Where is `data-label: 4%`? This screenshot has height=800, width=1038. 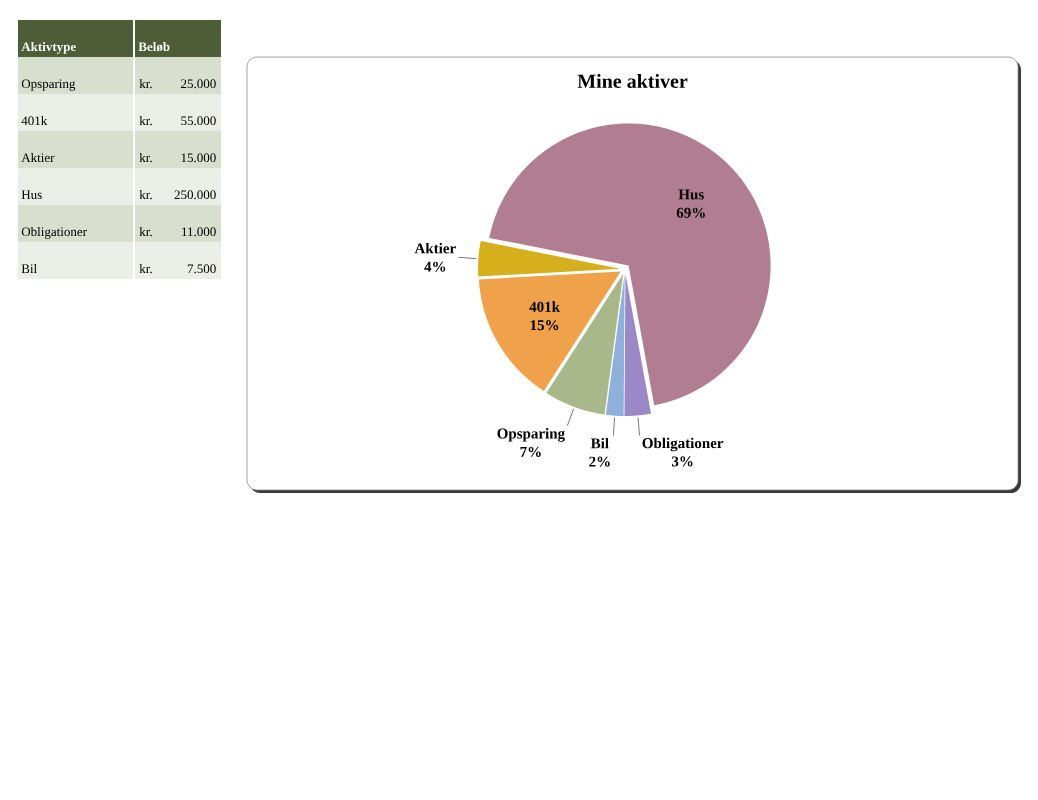 data-label: 4% is located at coordinates (435, 266).